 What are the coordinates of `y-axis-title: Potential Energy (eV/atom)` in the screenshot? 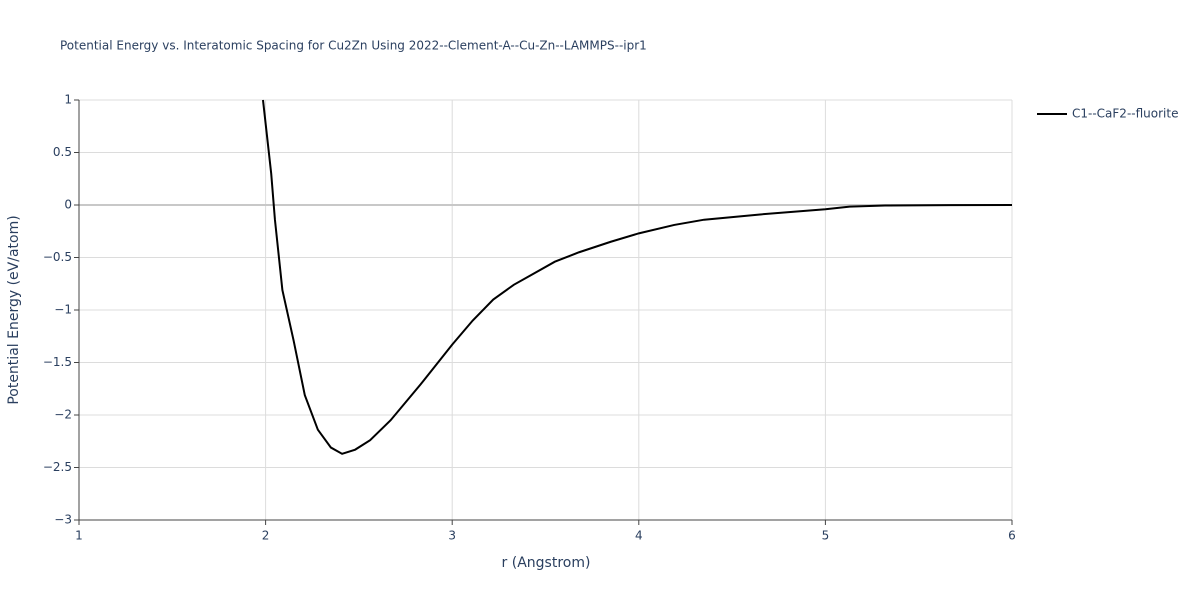 It's located at (14, 309).